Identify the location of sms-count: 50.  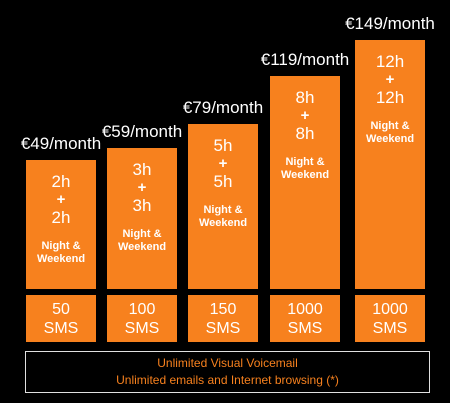
(61, 309).